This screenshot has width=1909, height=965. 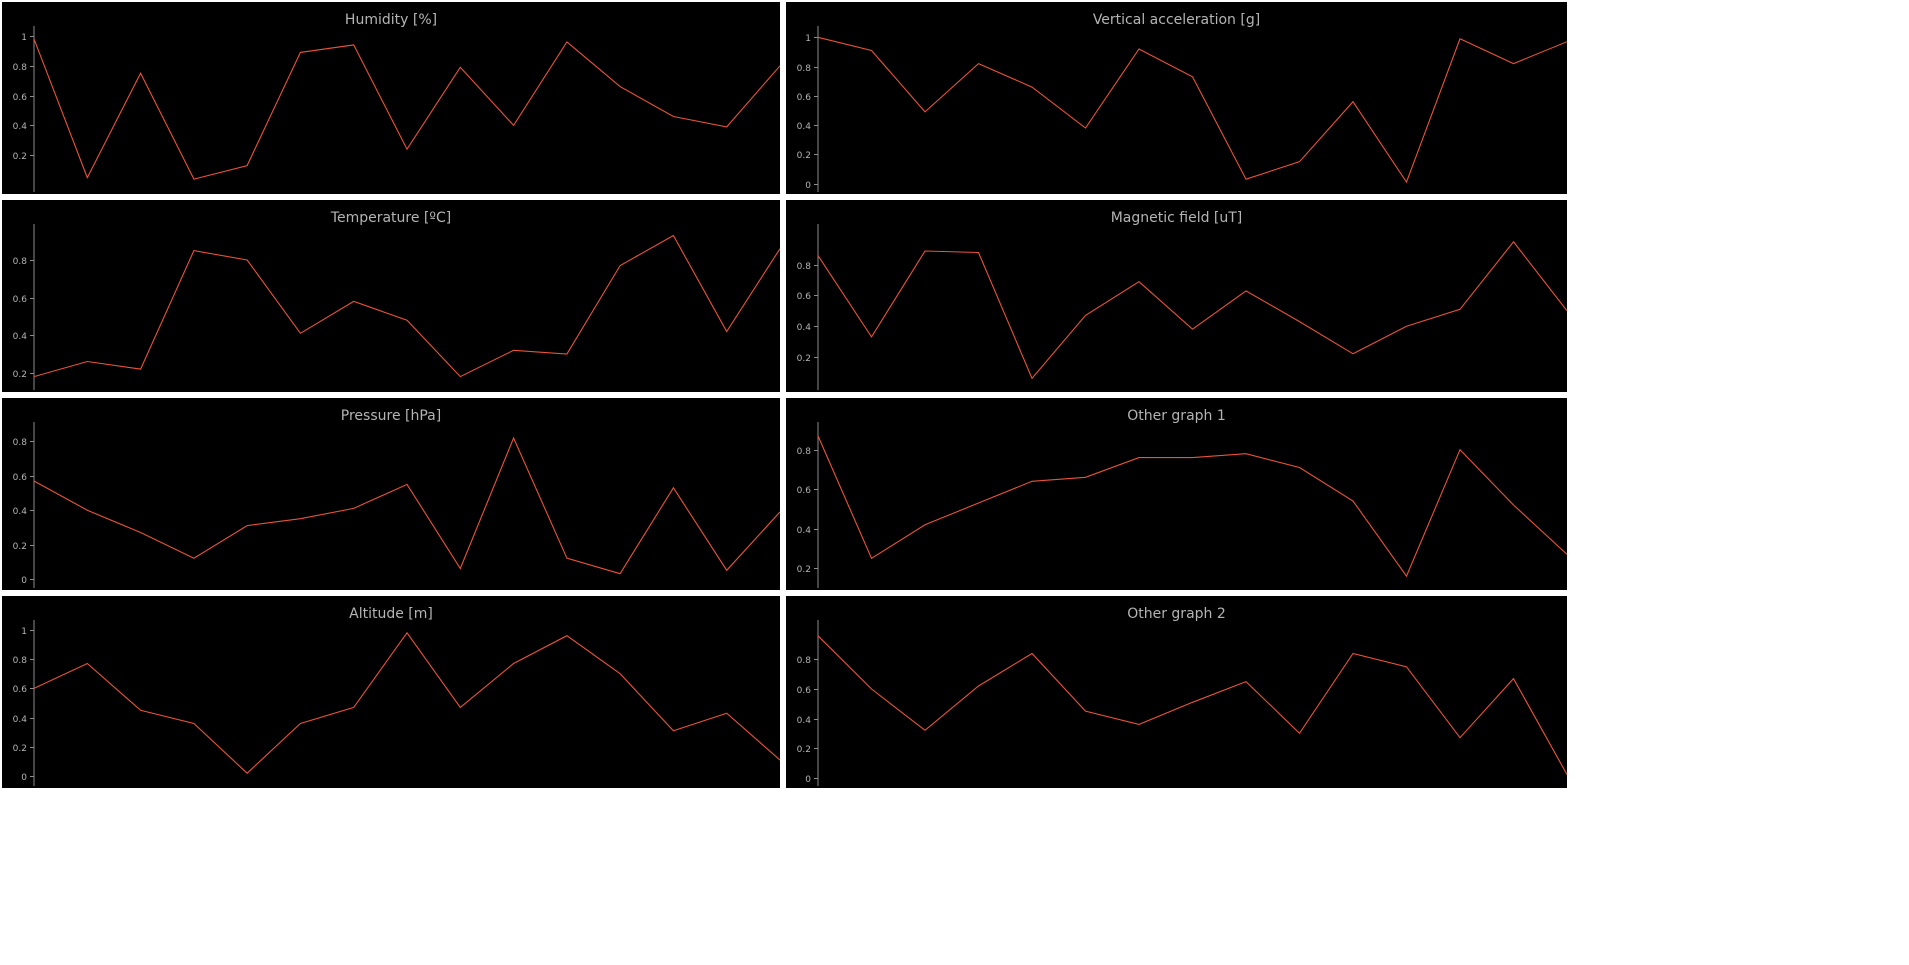 I want to click on pressure-panel: Pressure [hPa] 0.8 0.6 0.4 0.2 0, so click(x=391, y=494).